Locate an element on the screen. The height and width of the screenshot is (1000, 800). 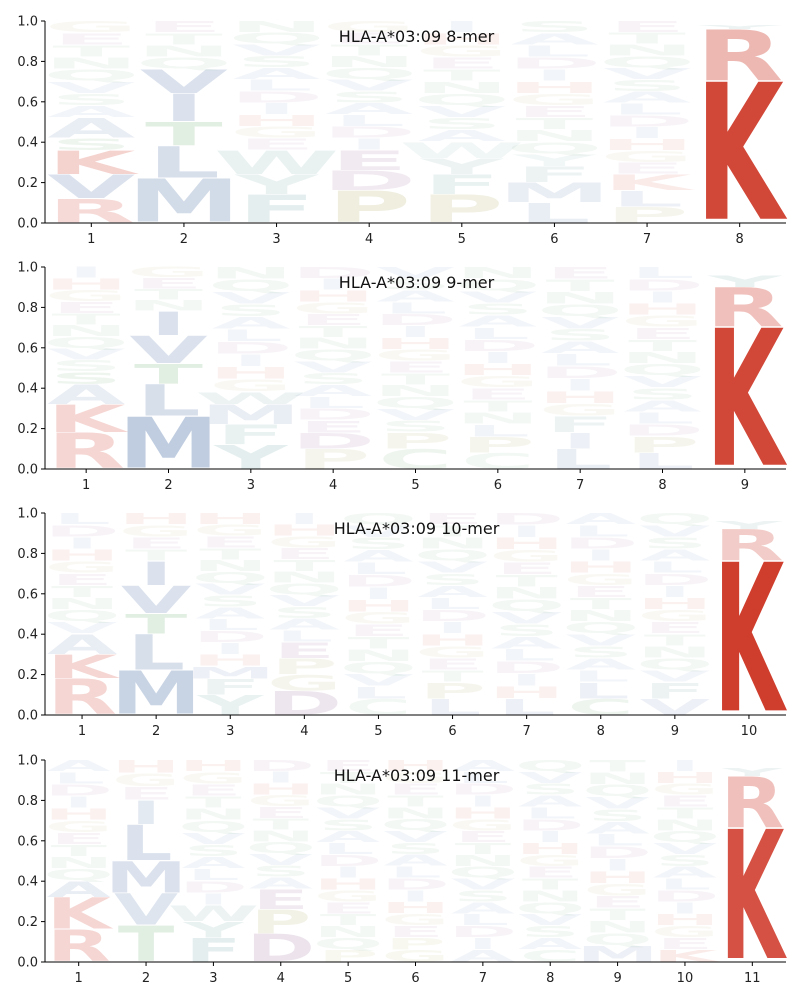
logo-letter-g: G is located at coordinates (304, 682).